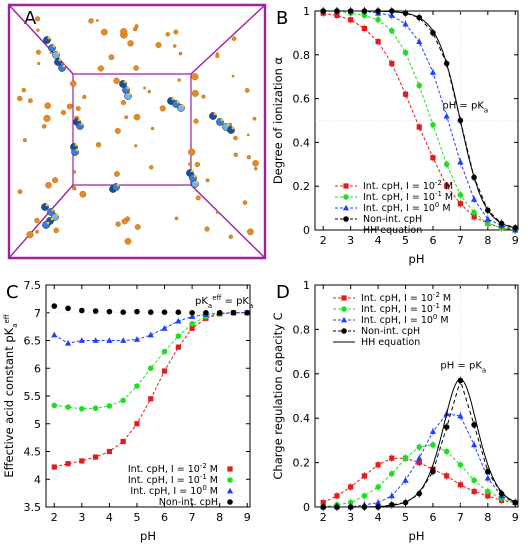 The width and height of the screenshot is (528, 550). Describe the element at coordinates (487, 240) in the screenshot. I see `x-tick-label: 8` at that location.